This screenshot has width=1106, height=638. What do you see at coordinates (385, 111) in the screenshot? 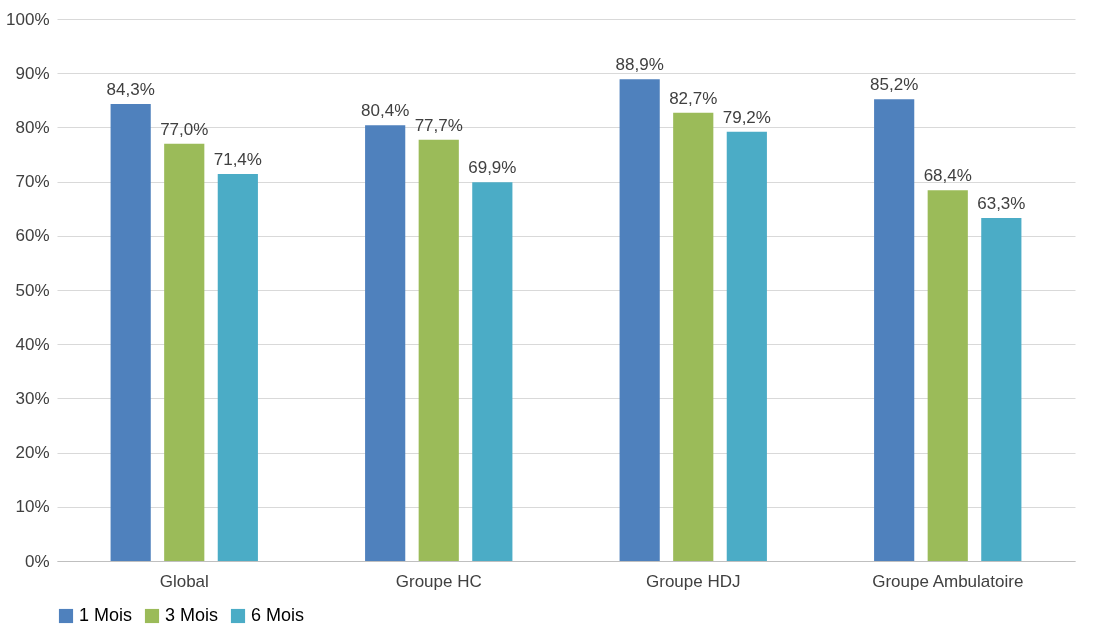
I see `data-label: 80,4%` at bounding box center [385, 111].